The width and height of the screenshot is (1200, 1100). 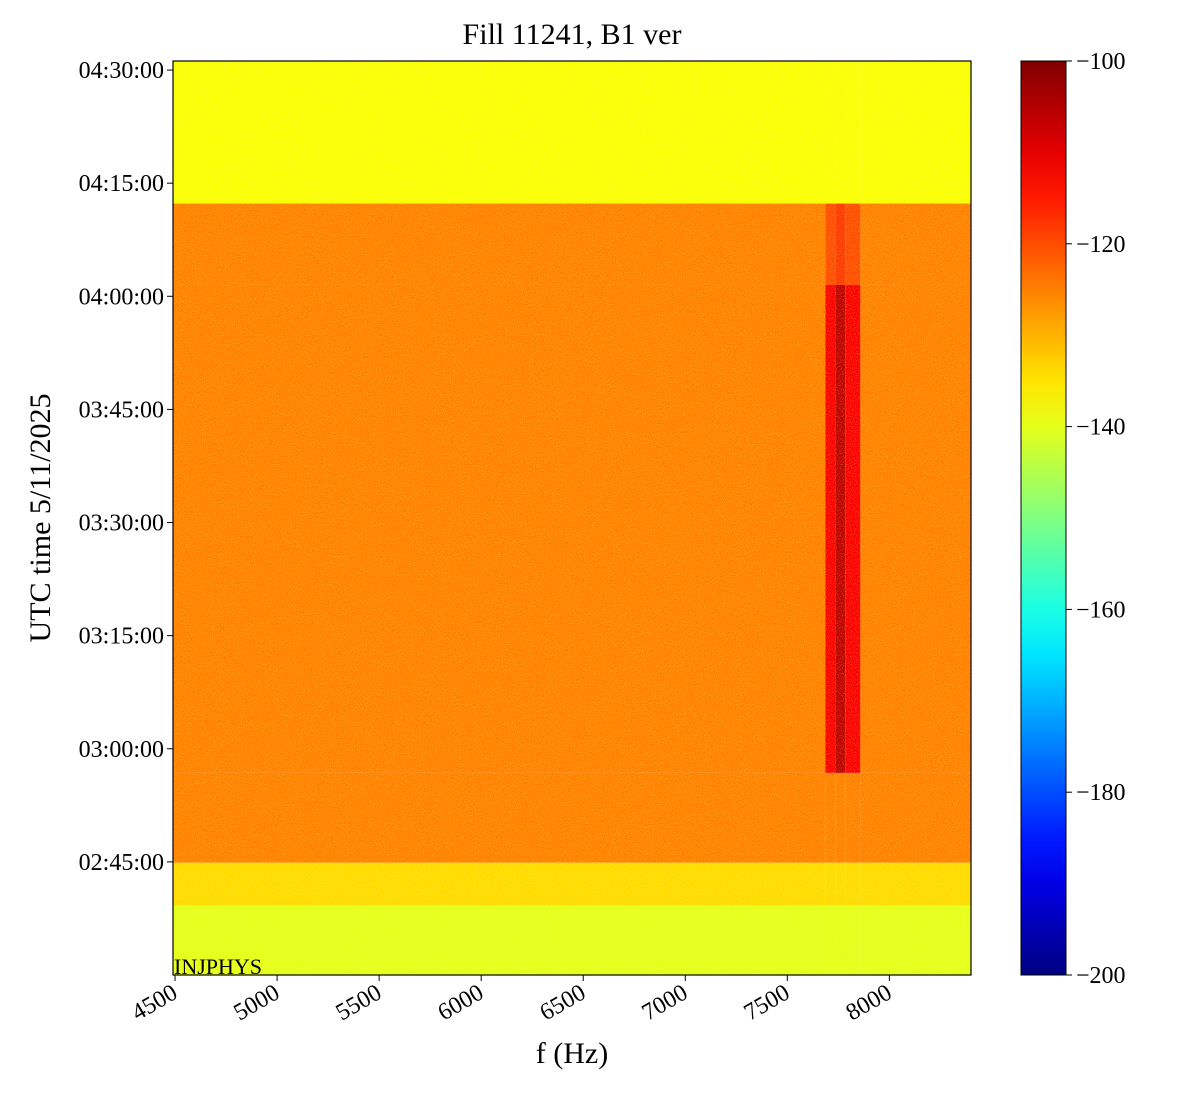 I want to click on colorbar-tick-label: −200, so click(x=1101, y=976).